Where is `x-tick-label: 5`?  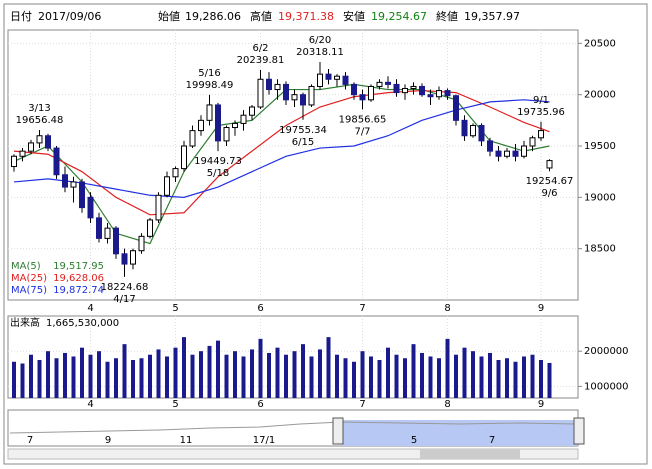
x-tick-label: 5 is located at coordinates (175, 404).